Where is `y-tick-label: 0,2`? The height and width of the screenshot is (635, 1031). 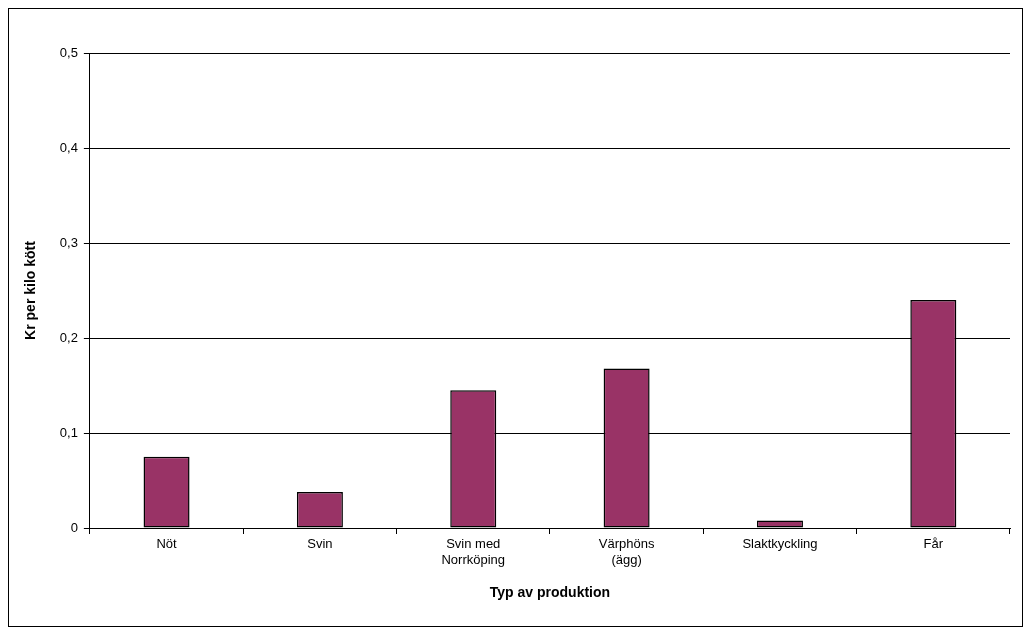 y-tick-label: 0,2 is located at coordinates (68, 337).